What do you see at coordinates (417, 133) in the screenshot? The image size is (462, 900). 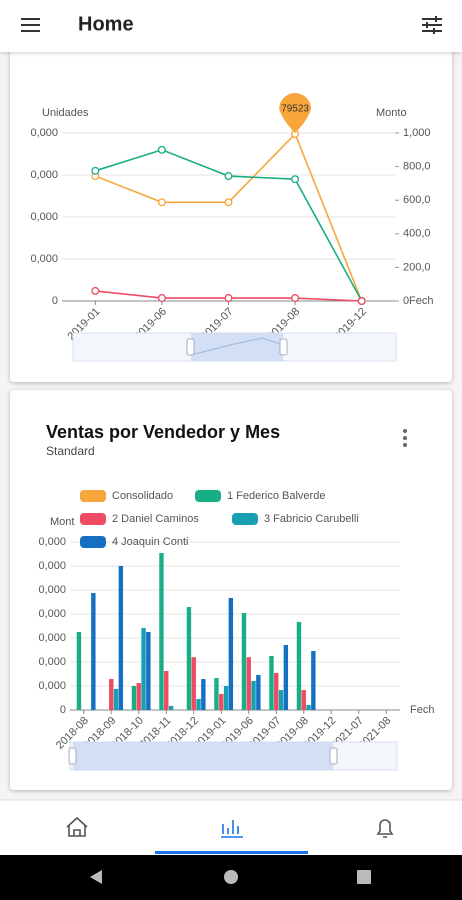 I see `y2-tick-label: 1,000` at bounding box center [417, 133].